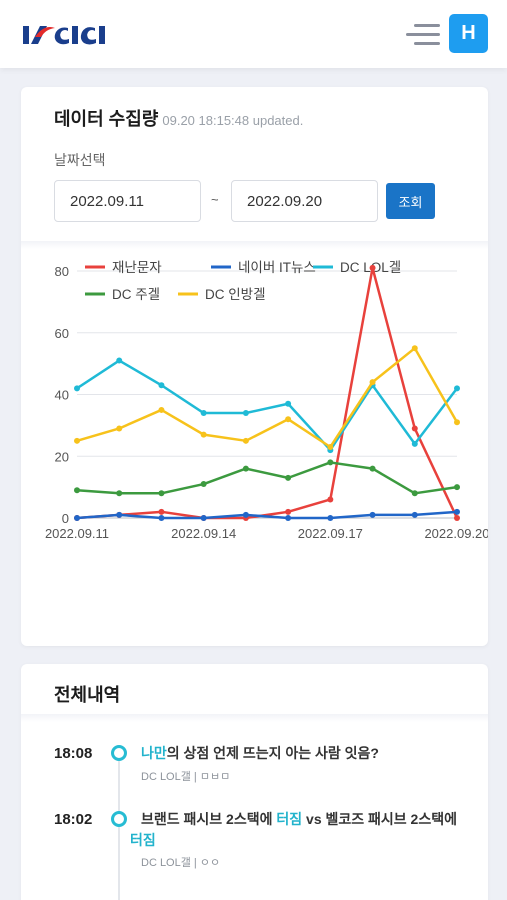 This screenshot has height=900, width=507. What do you see at coordinates (72, 35) in the screenshot?
I see `kici-logo` at bounding box center [72, 35].